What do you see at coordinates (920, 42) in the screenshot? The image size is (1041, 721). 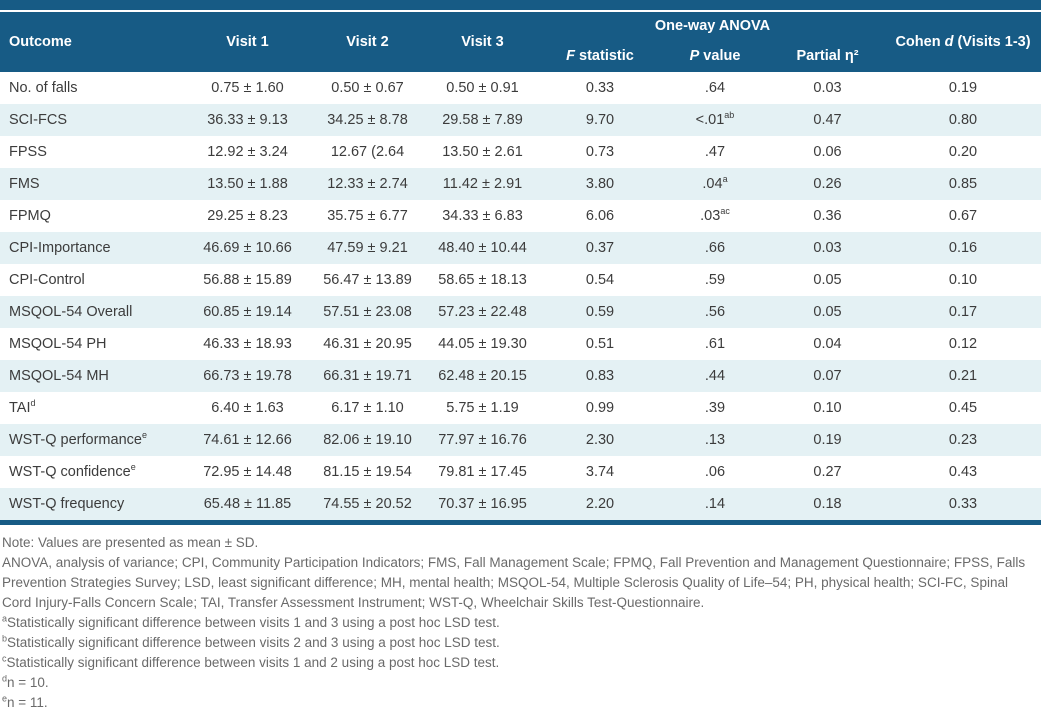 I see `cohen-label-pre: Cohen` at bounding box center [920, 42].